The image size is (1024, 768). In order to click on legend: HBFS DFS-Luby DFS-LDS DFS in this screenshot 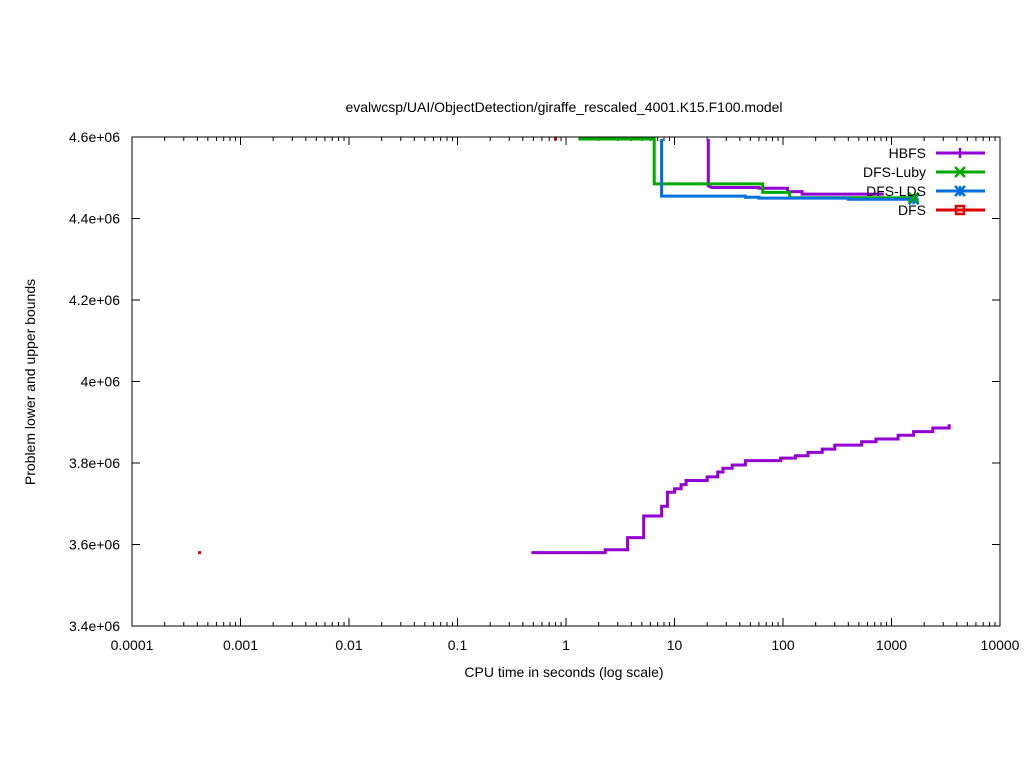, I will do `click(924, 181)`.